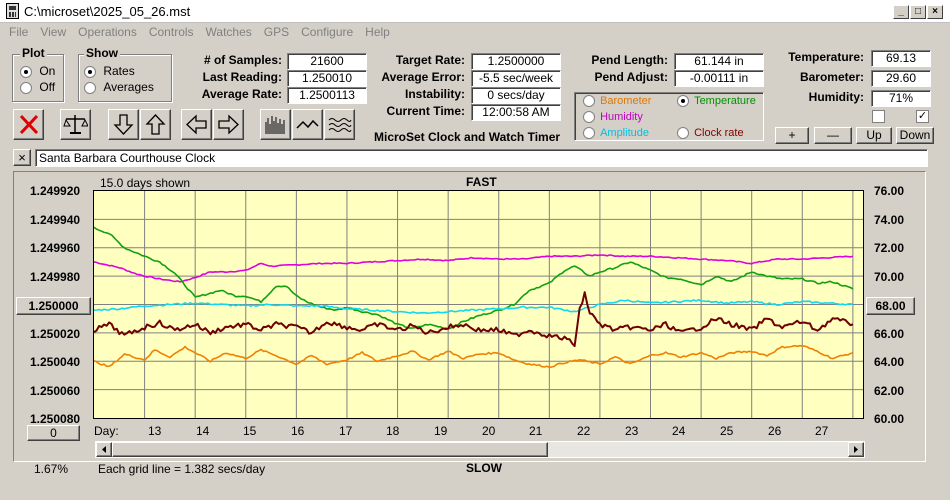 This screenshot has width=950, height=500. I want to click on histogram-icon, so click(275, 125).